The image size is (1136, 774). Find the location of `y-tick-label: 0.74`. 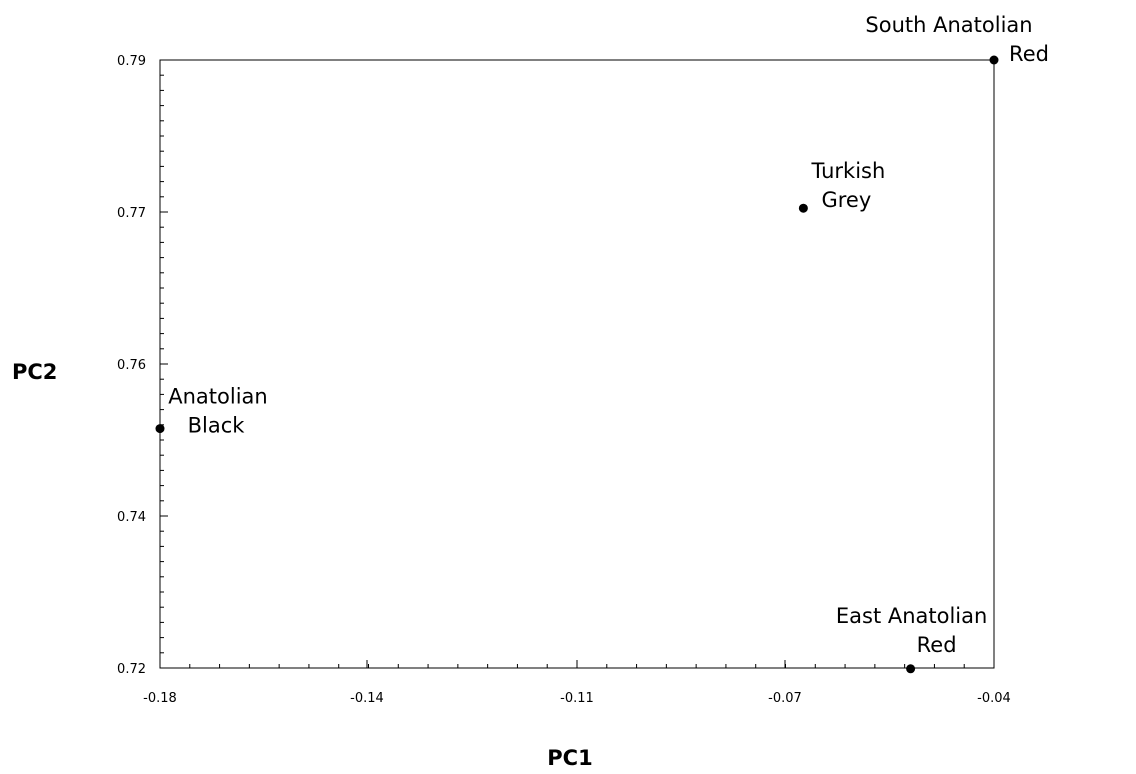

y-tick-label: 0.74 is located at coordinates (131, 517).